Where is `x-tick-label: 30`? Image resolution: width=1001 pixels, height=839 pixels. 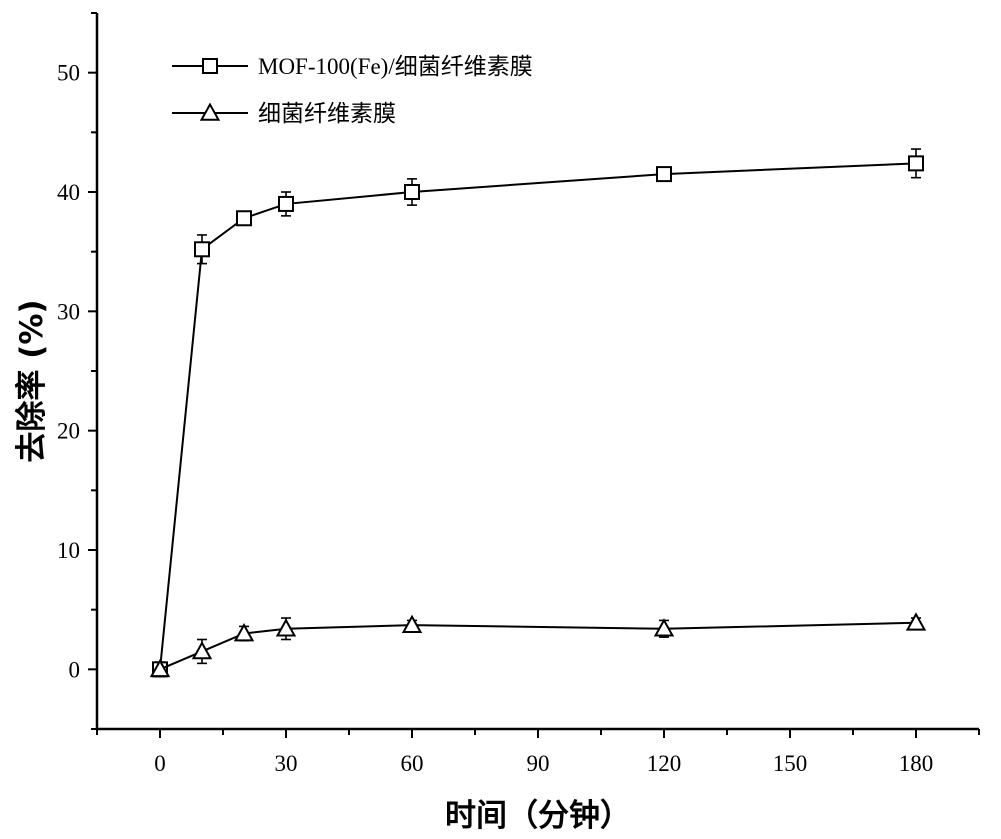
x-tick-label: 30 is located at coordinates (286, 763).